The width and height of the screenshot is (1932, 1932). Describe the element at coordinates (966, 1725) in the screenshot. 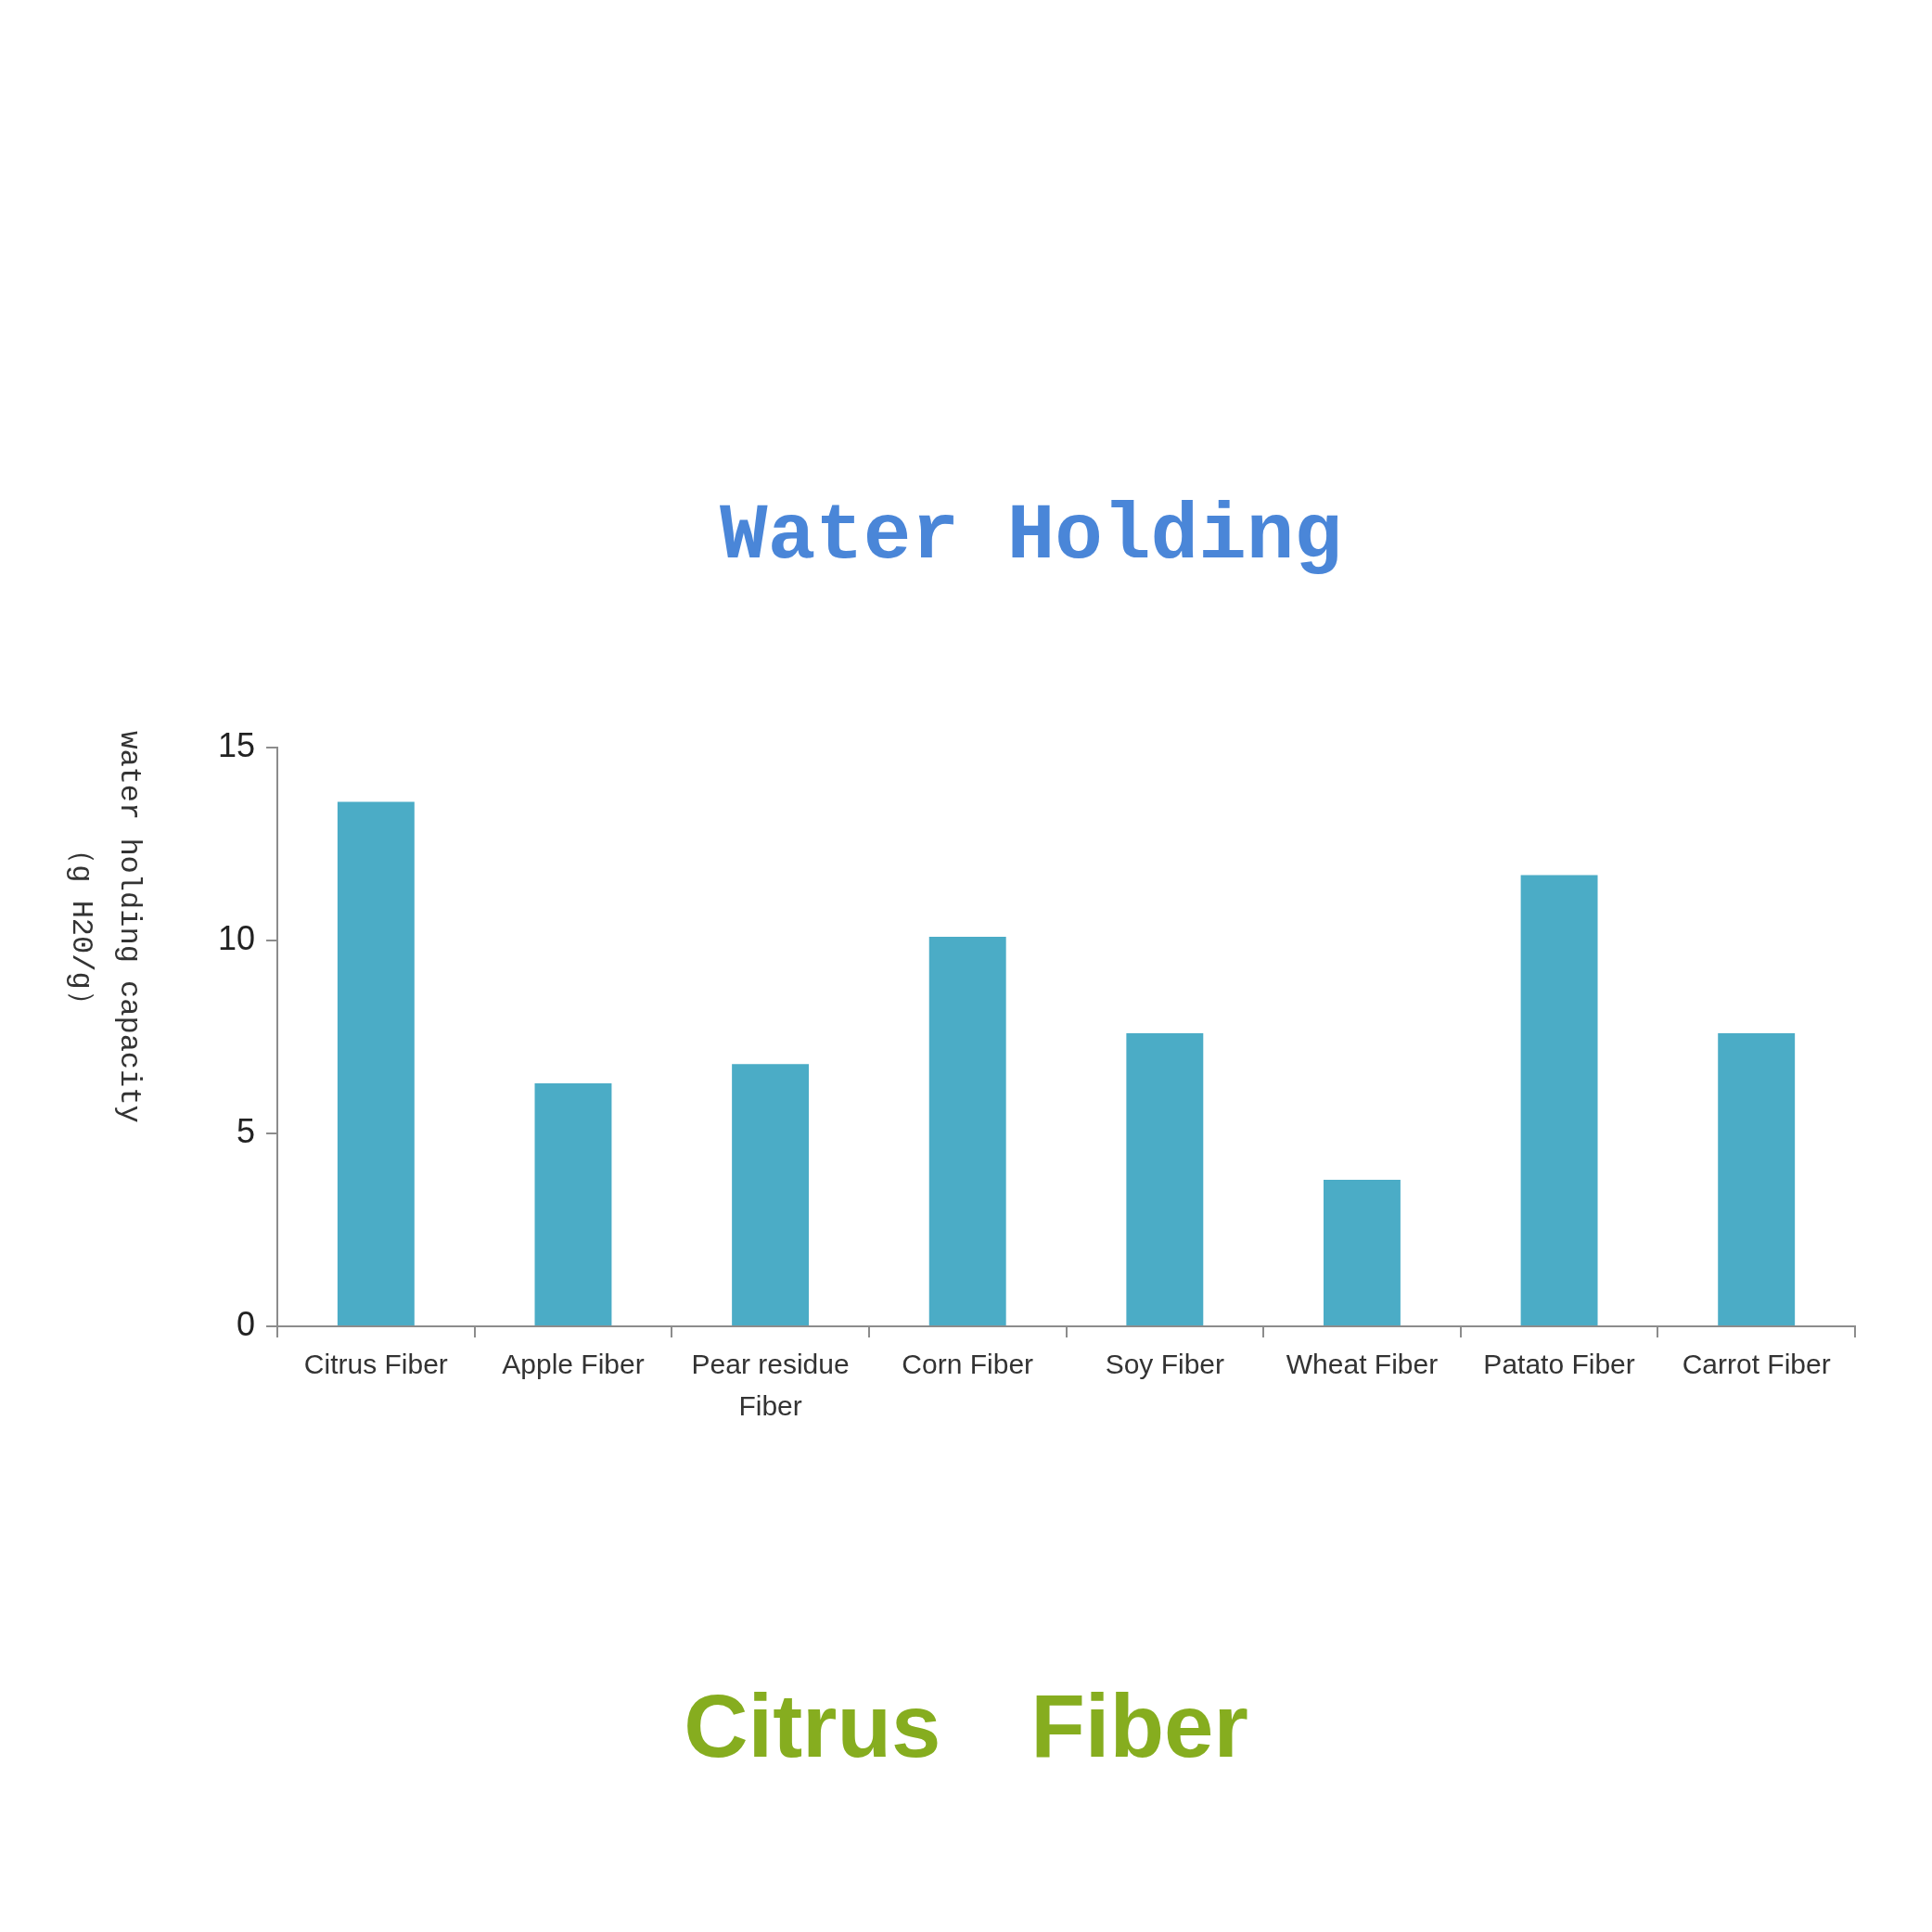

I see `text: Citrus Fiber` at that location.